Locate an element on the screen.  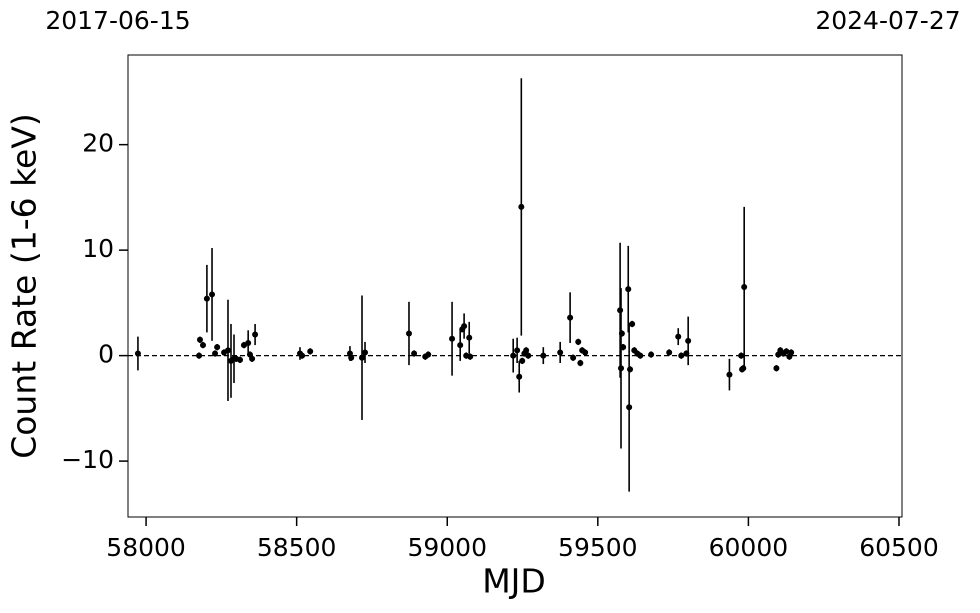
x-tick-label: 60000 is located at coordinates (749, 547).